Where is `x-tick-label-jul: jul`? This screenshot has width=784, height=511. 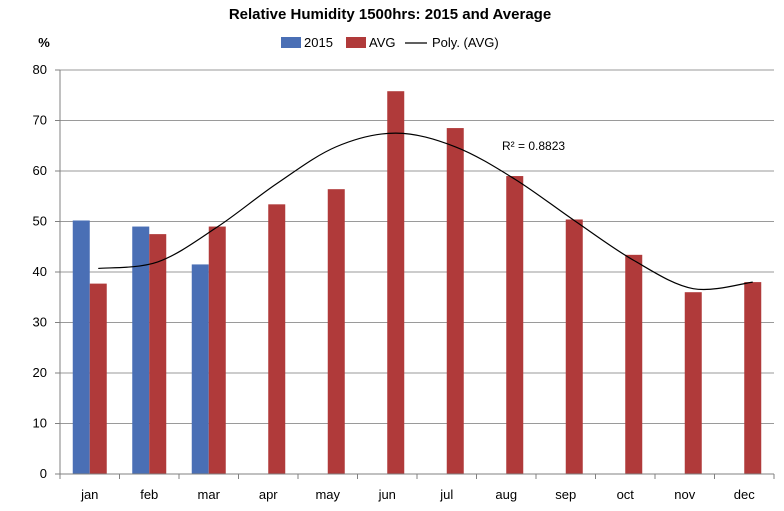
x-tick-label-jul: jul is located at coordinates (446, 494).